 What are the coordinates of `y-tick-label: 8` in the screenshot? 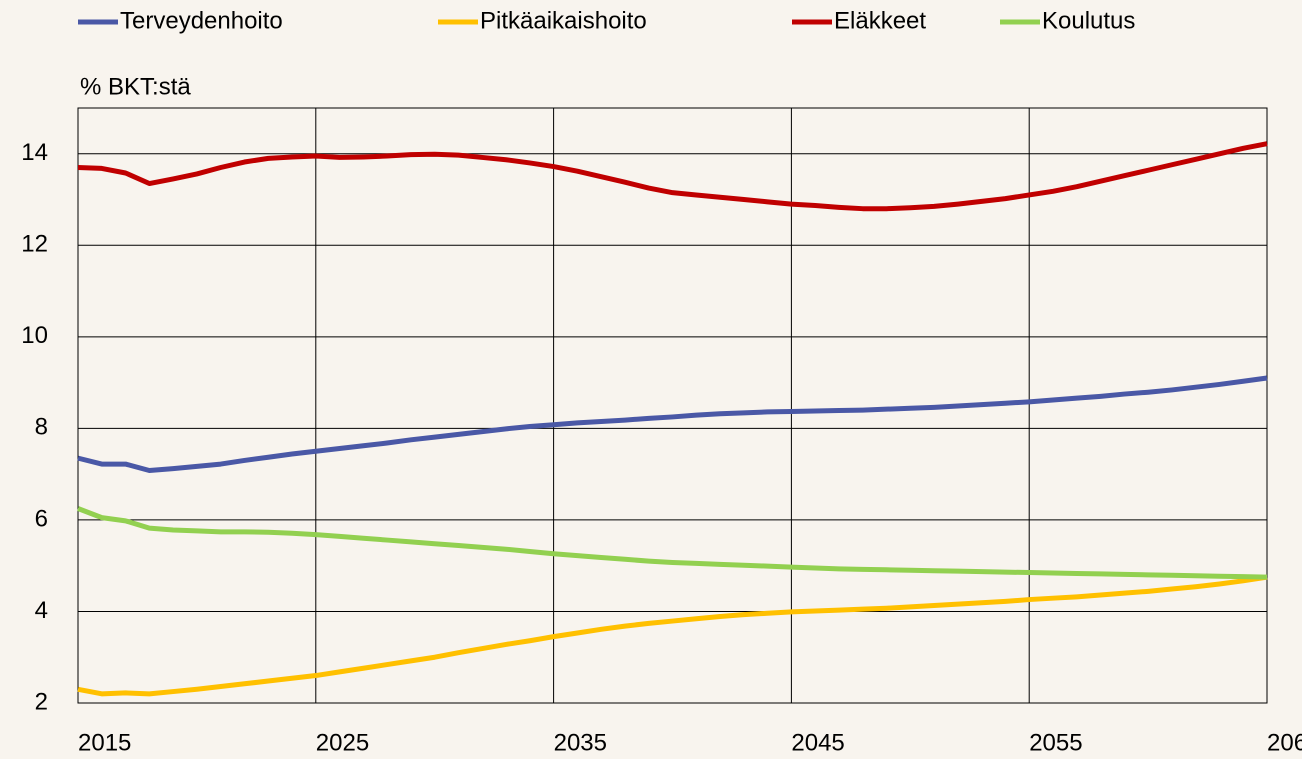 It's located at (41, 427).